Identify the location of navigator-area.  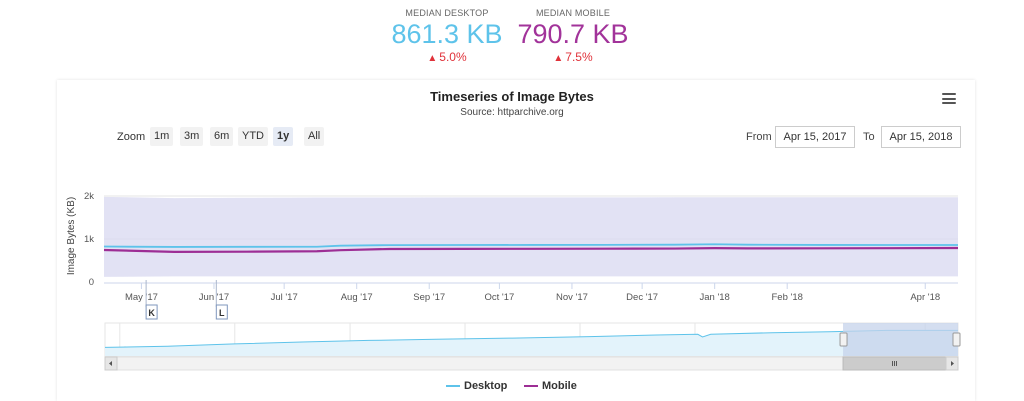
(531, 343).